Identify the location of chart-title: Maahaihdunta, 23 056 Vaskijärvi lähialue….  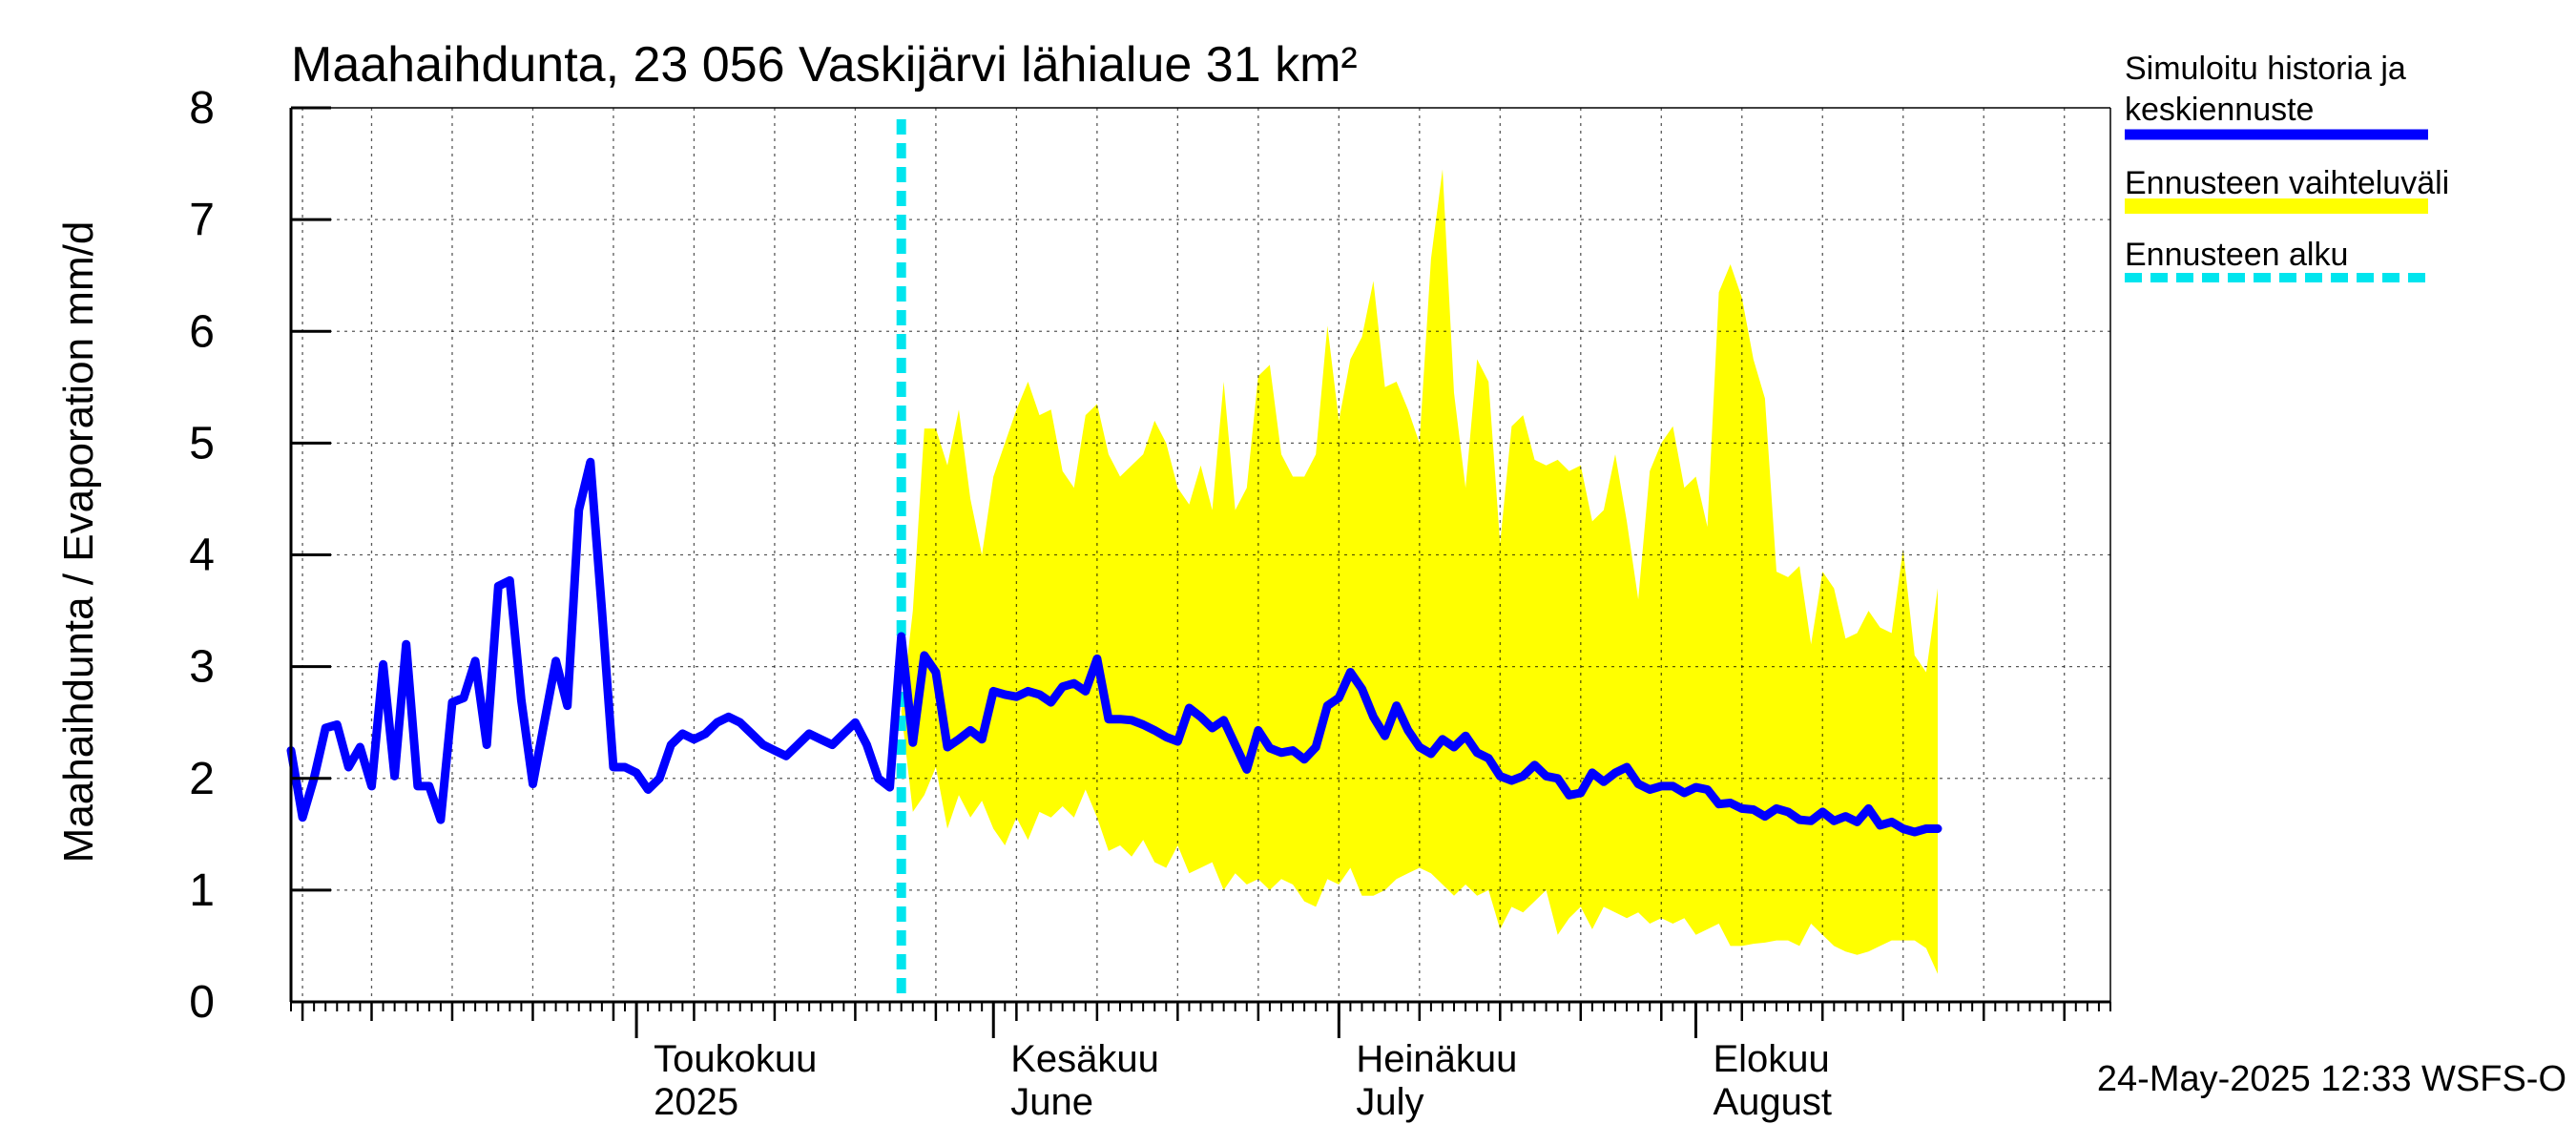
(824, 65).